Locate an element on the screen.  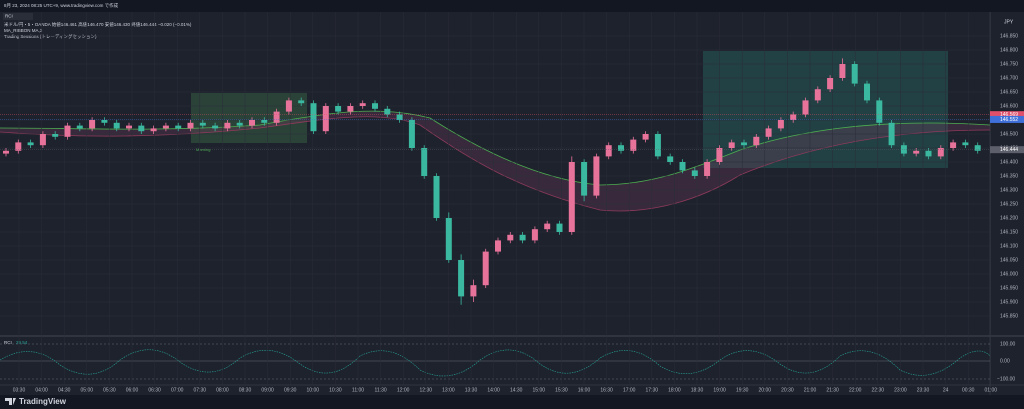
time-label: 08:30 is located at coordinates (245, 390).